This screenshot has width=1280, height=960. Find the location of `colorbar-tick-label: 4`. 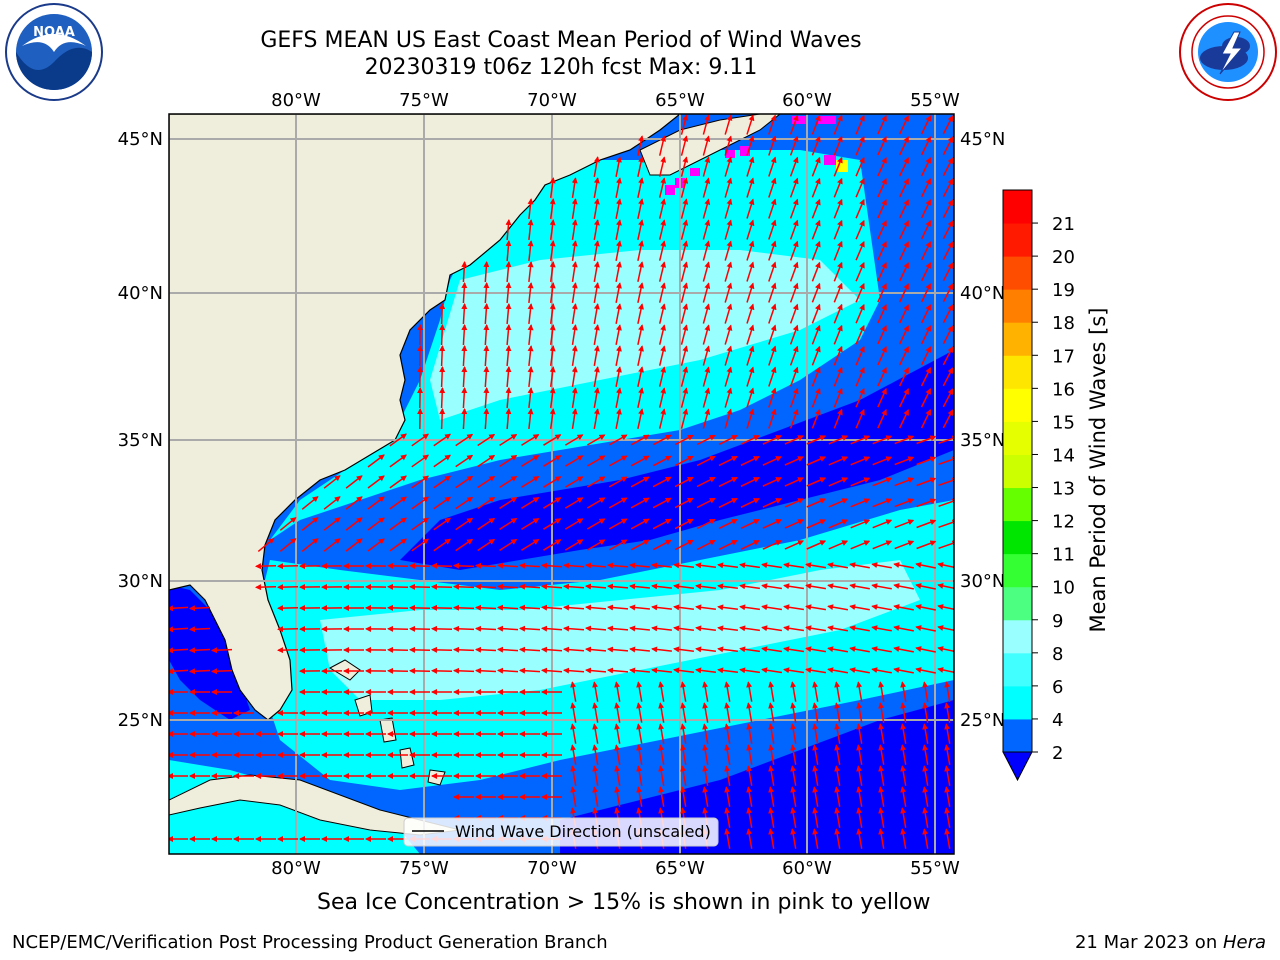

colorbar-tick-label: 4 is located at coordinates (1057, 720).